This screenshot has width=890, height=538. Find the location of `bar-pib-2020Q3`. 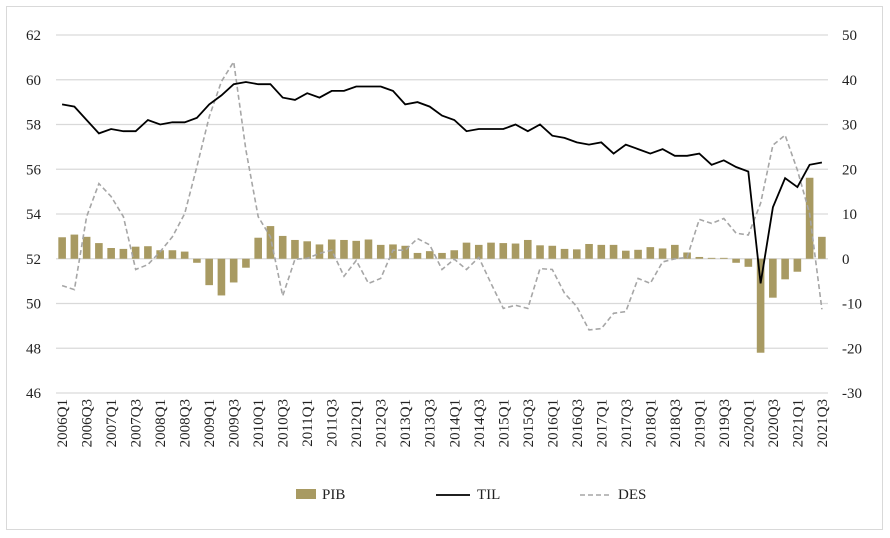

bar-pib-2020Q3 is located at coordinates (773, 278).